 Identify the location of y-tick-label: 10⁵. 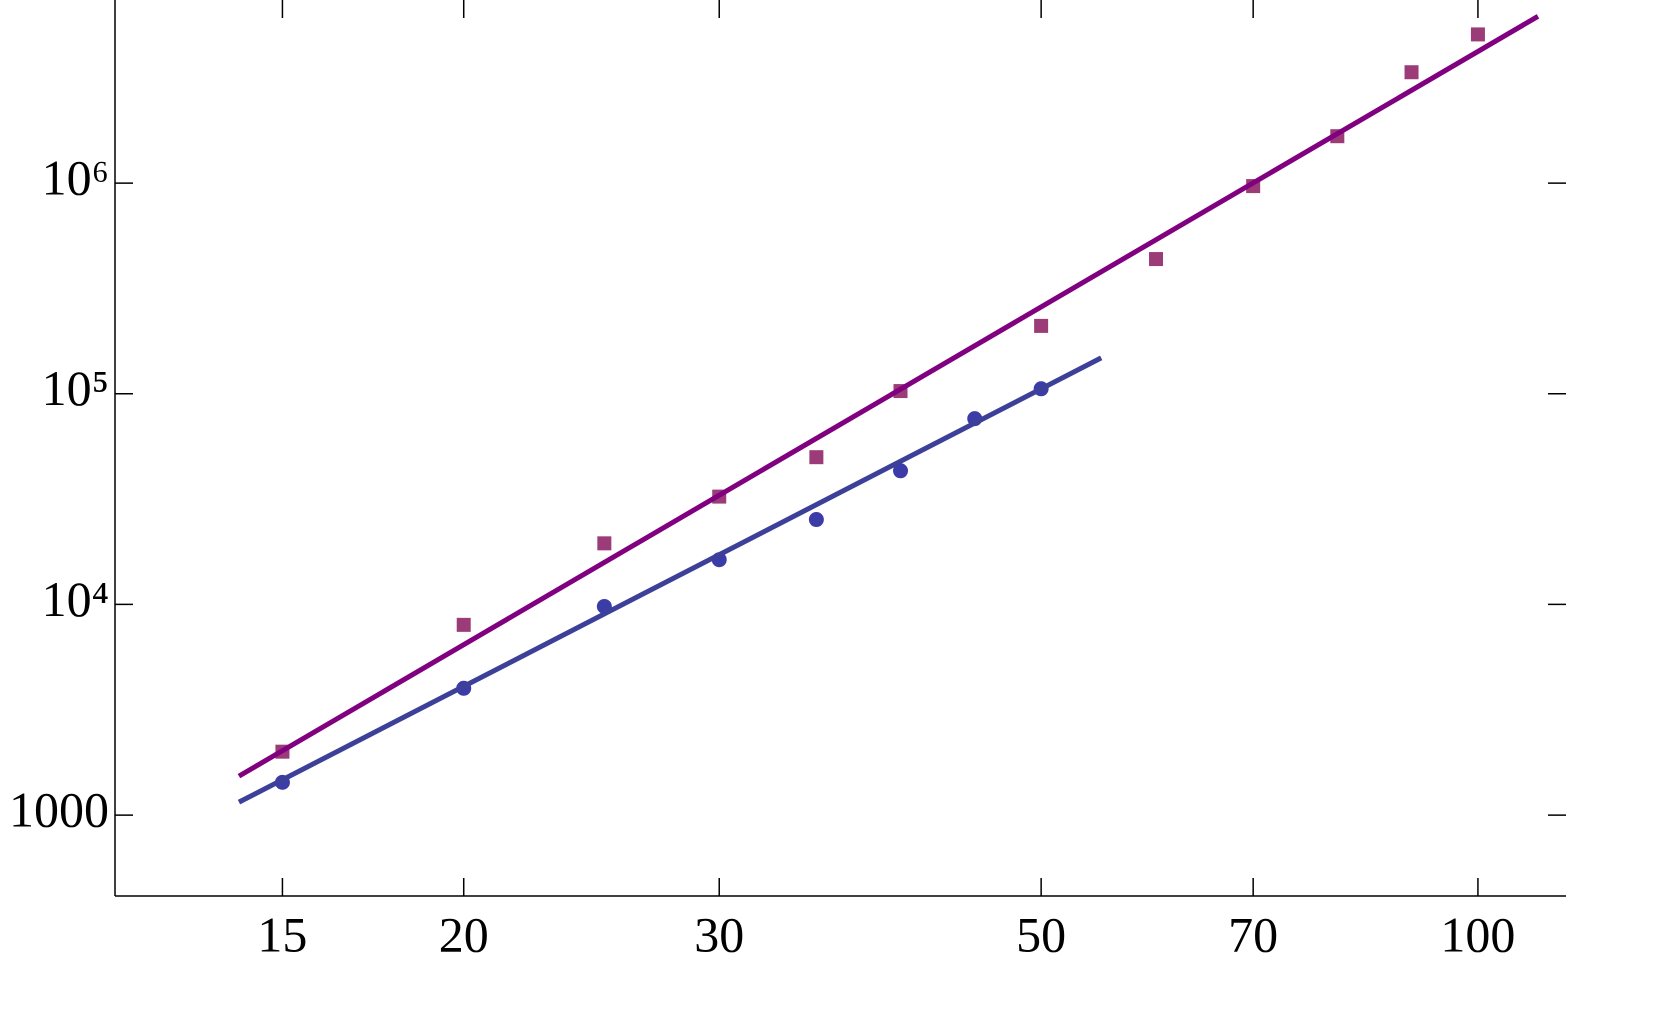
(75, 388).